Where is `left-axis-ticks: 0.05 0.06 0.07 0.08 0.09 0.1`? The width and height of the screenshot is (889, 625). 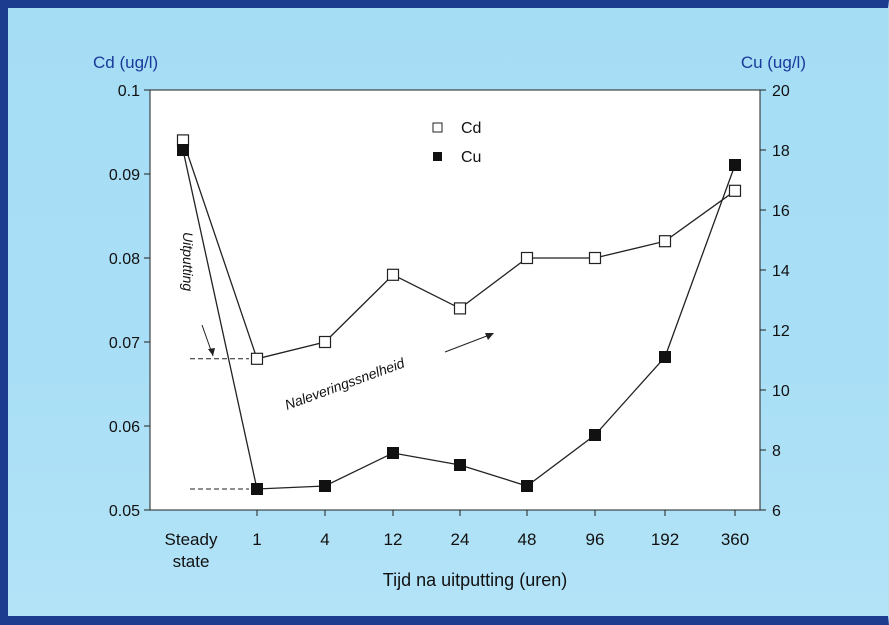 left-axis-ticks: 0.05 0.06 0.07 0.08 0.09 0.1 is located at coordinates (129, 301).